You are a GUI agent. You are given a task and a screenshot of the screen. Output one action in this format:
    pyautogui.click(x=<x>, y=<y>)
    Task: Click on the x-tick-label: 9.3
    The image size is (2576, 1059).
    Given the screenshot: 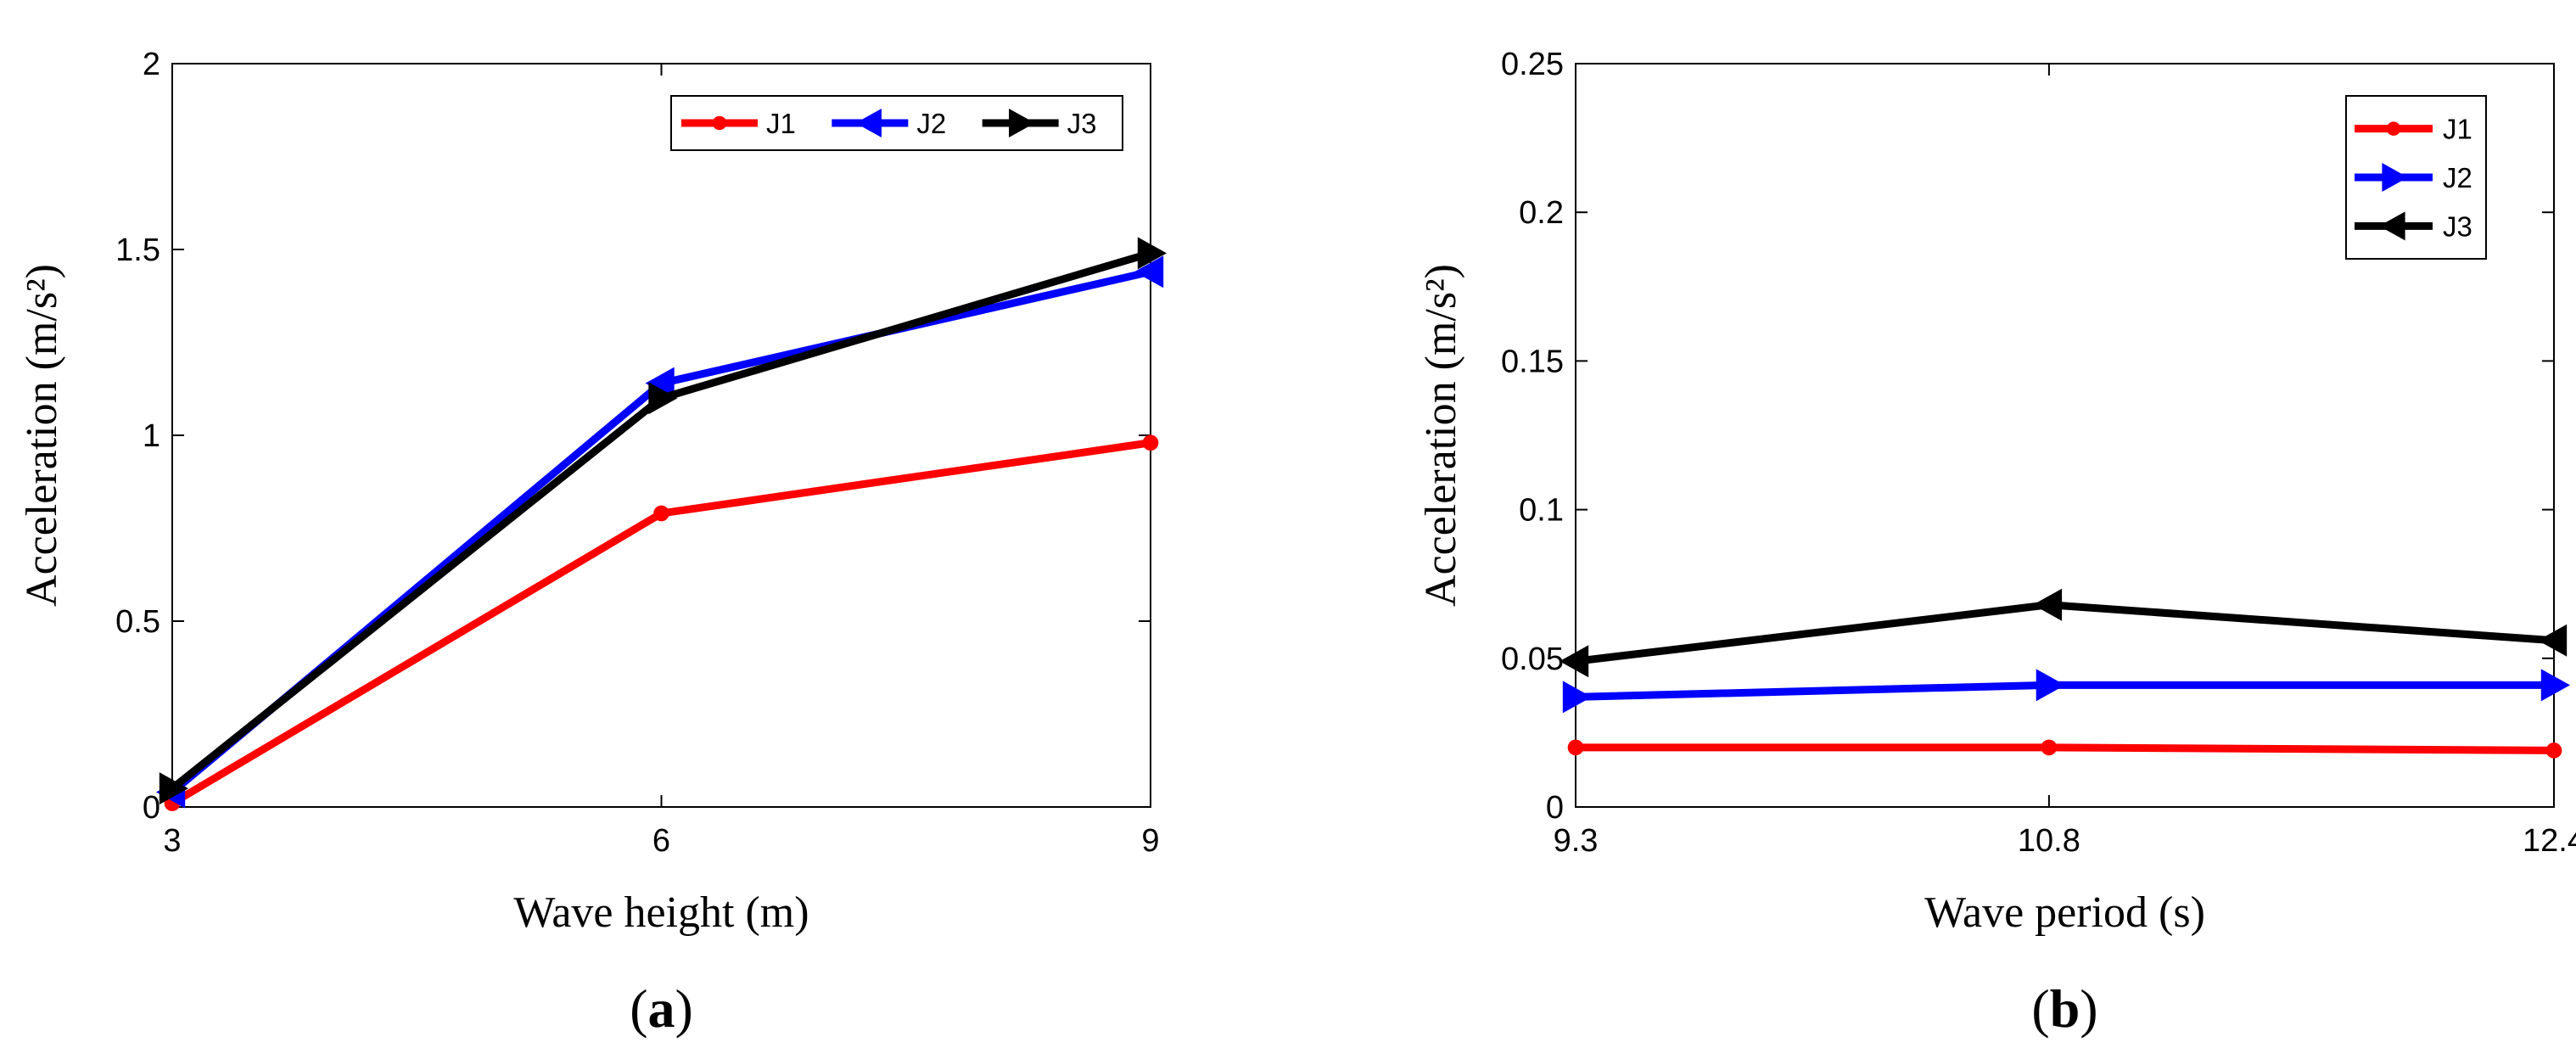 What is the action you would take?
    pyautogui.click(x=1576, y=841)
    